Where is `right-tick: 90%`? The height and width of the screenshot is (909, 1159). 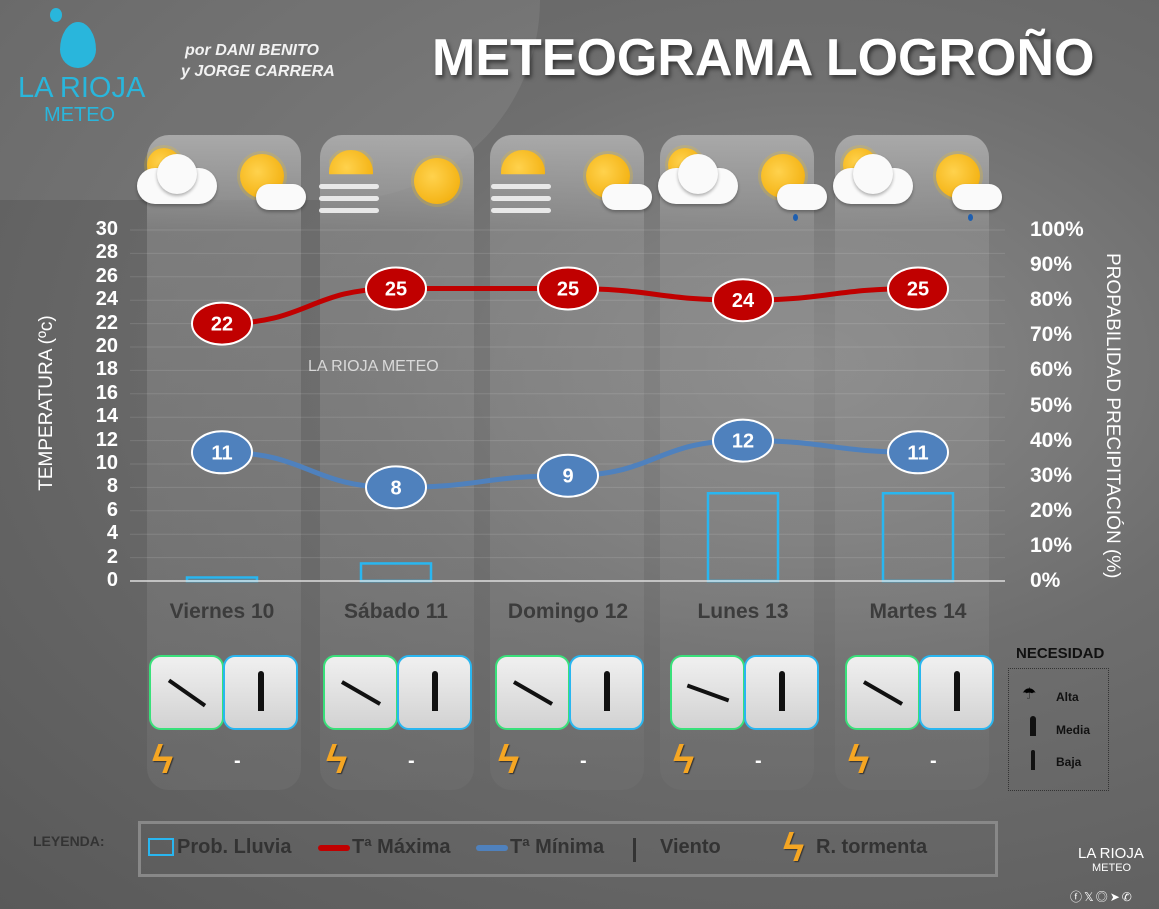 right-tick: 90% is located at coordinates (1051, 265).